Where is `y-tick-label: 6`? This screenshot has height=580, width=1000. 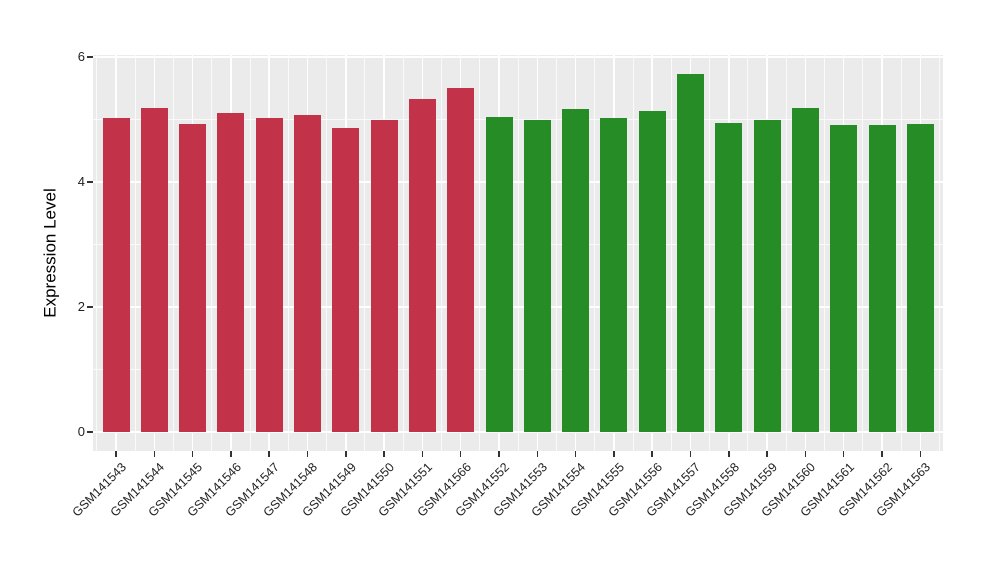
y-tick-label: 6 is located at coordinates (81, 56).